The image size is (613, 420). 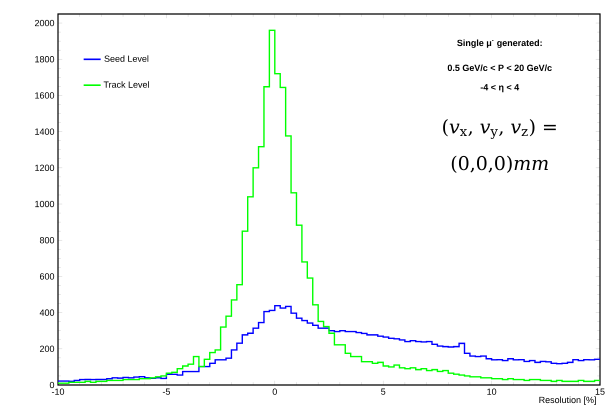 What do you see at coordinates (44, 131) in the screenshot?
I see `y-tick-label: 1400` at bounding box center [44, 131].